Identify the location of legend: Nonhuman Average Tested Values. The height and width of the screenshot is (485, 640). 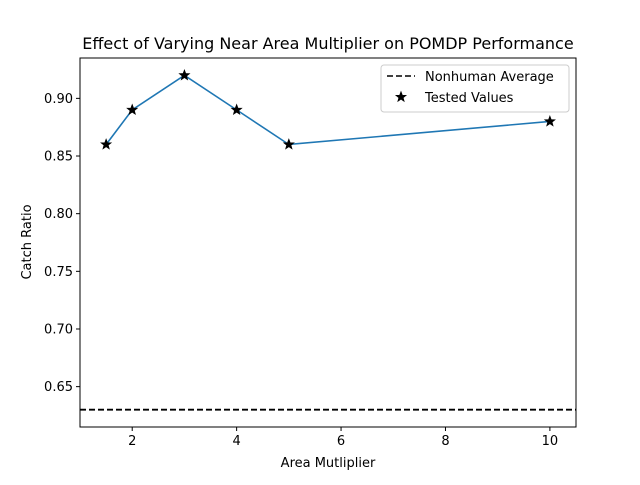
(475, 88).